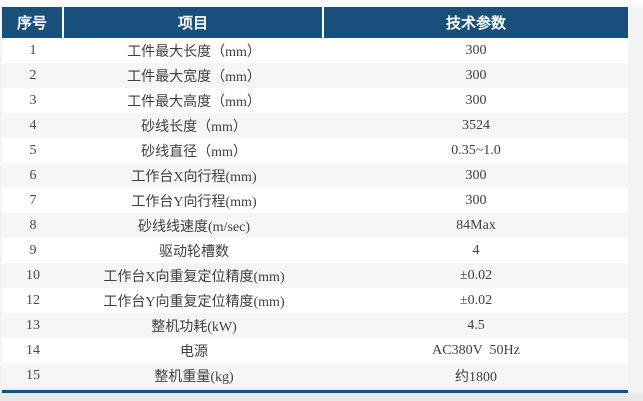 The height and width of the screenshot is (401, 643). What do you see at coordinates (33, 225) in the screenshot?
I see `row-index-cell: 8` at bounding box center [33, 225].